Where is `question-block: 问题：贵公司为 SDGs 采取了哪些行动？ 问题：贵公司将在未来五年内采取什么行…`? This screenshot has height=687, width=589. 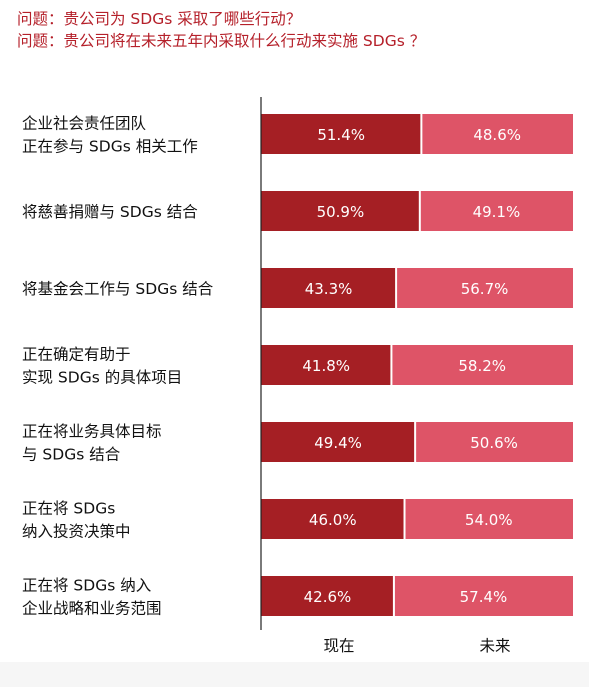 question-block: 问题：贵公司为 SDGs 采取了哪些行动？ 问题：贵公司将在未来五年内采取什么行… is located at coordinates (297, 30).